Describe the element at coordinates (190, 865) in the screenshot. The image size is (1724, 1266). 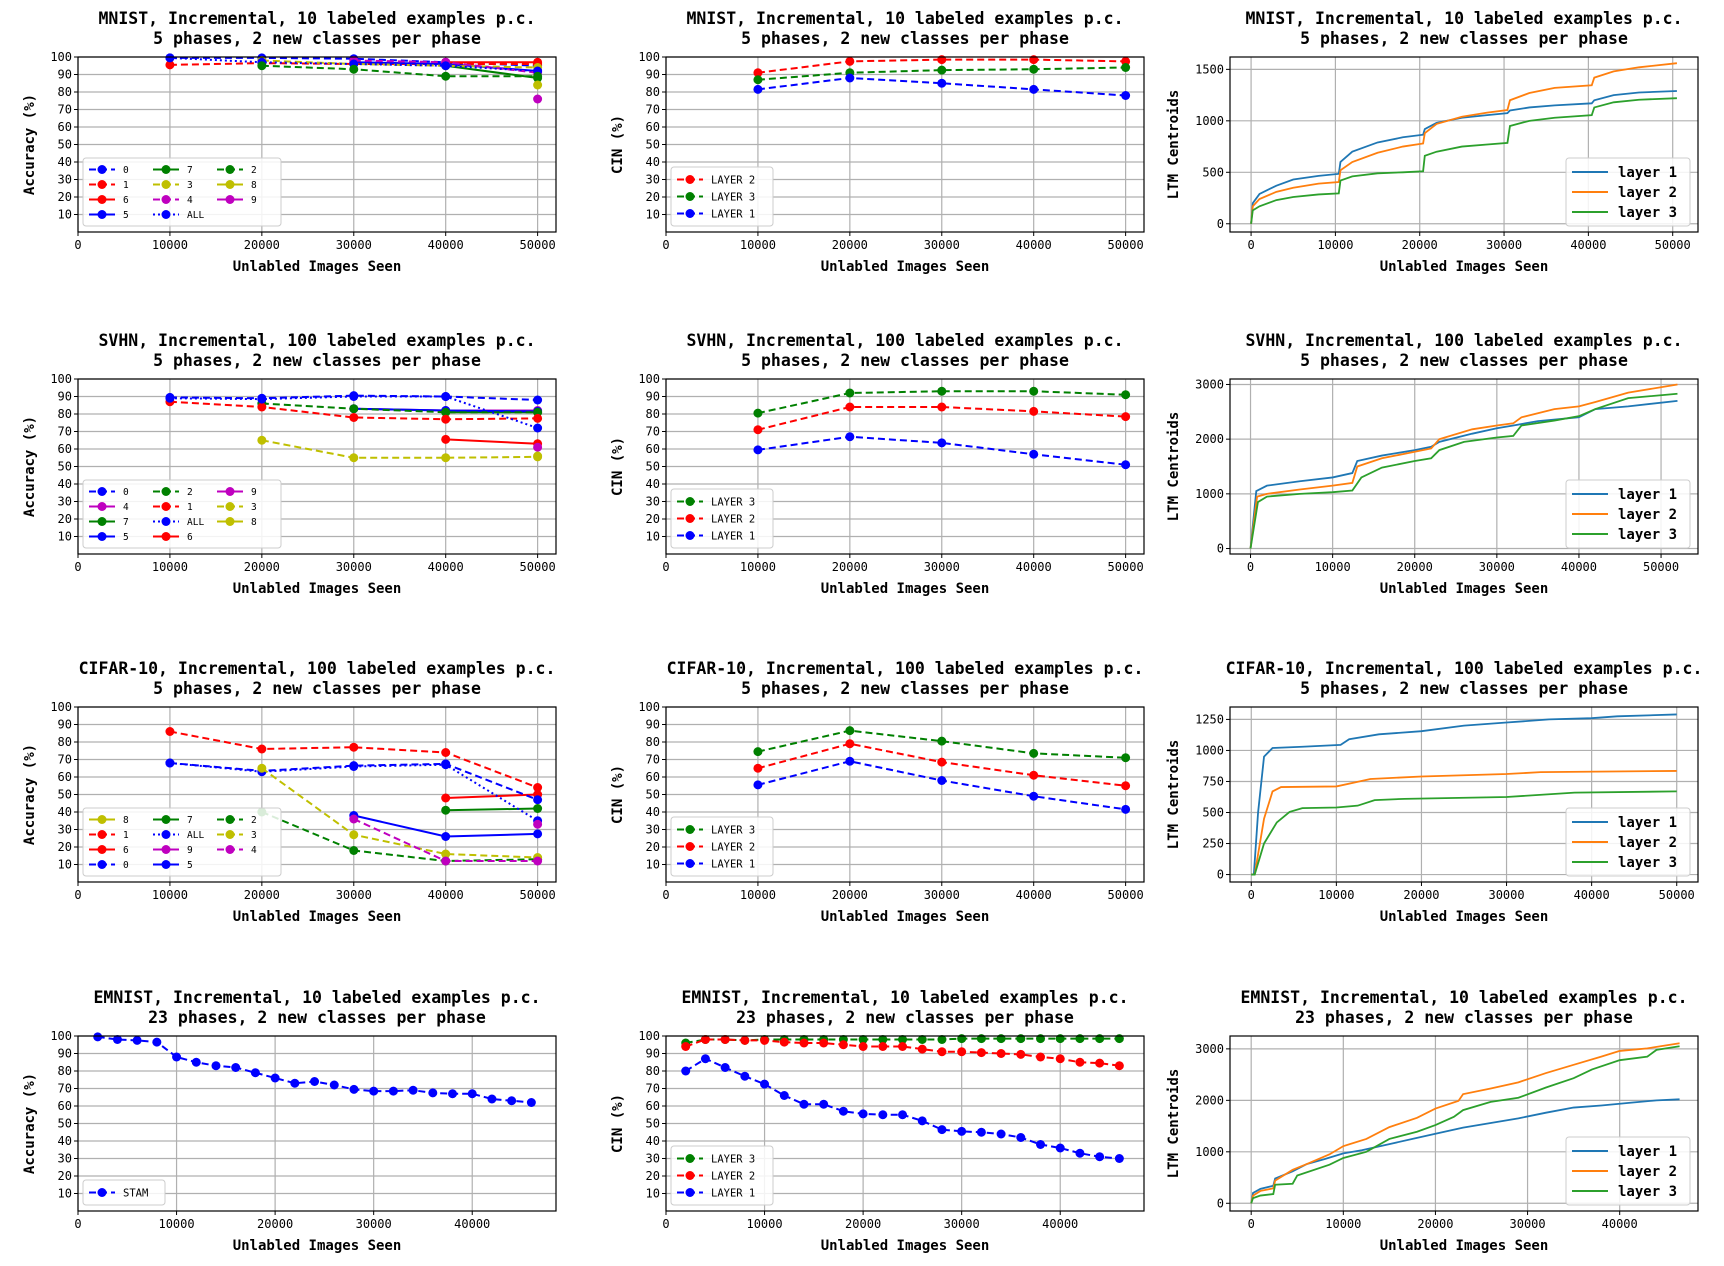
I see `legend-label: 5` at that location.